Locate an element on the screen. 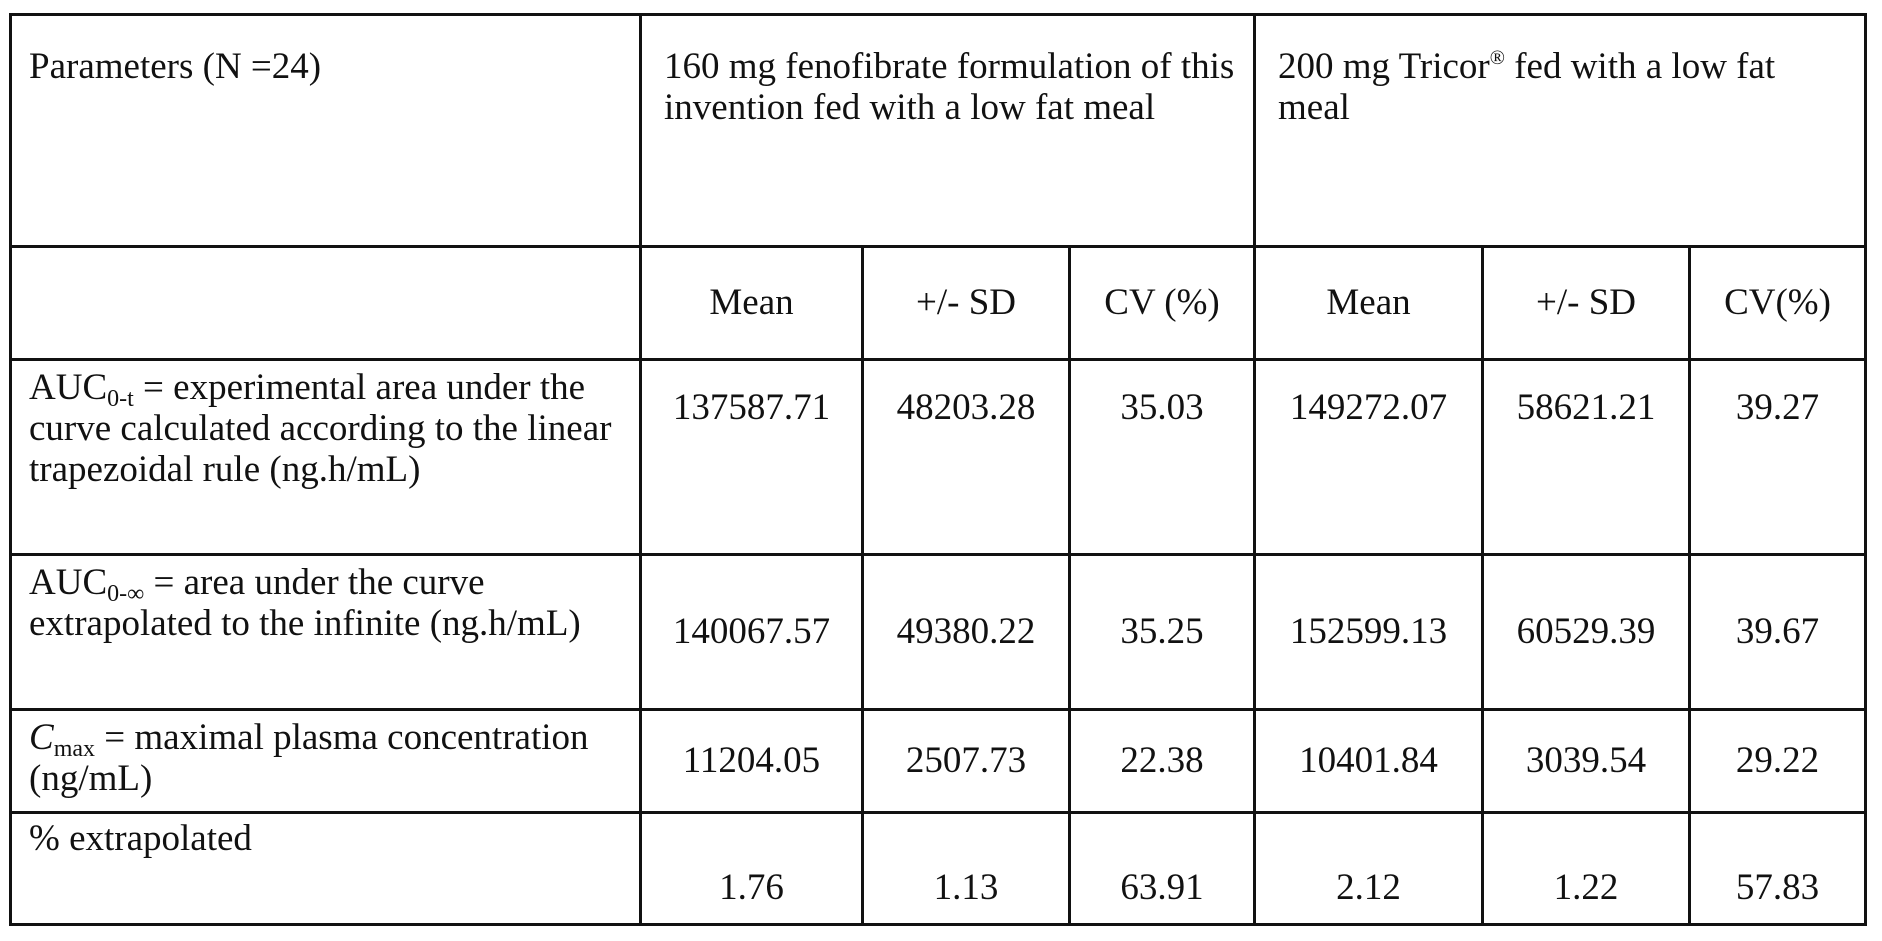 Image resolution: width=1882 pixels, height=941 pixels. value-cell: 2.12 is located at coordinates (1369, 869).